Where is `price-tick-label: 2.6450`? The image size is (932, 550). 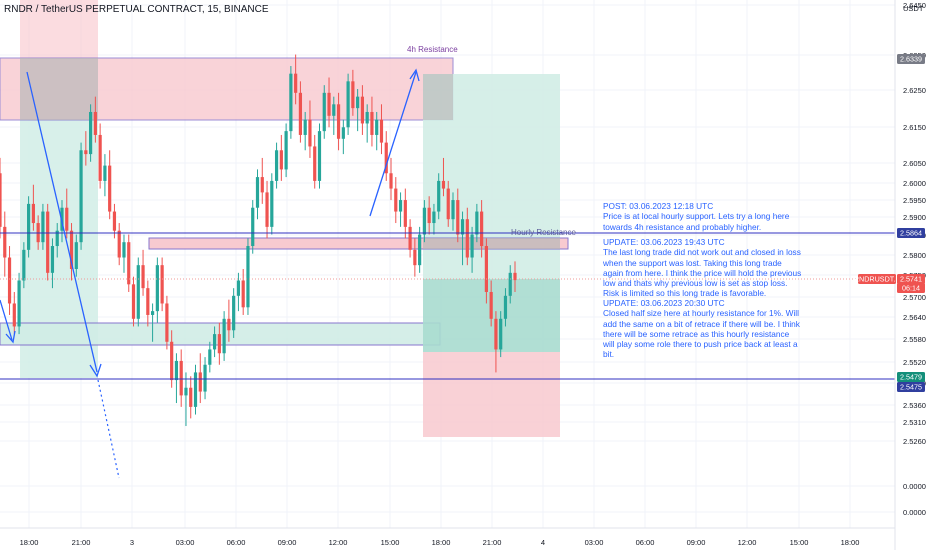
price-tick-label: 2.6450 is located at coordinates (914, 5).